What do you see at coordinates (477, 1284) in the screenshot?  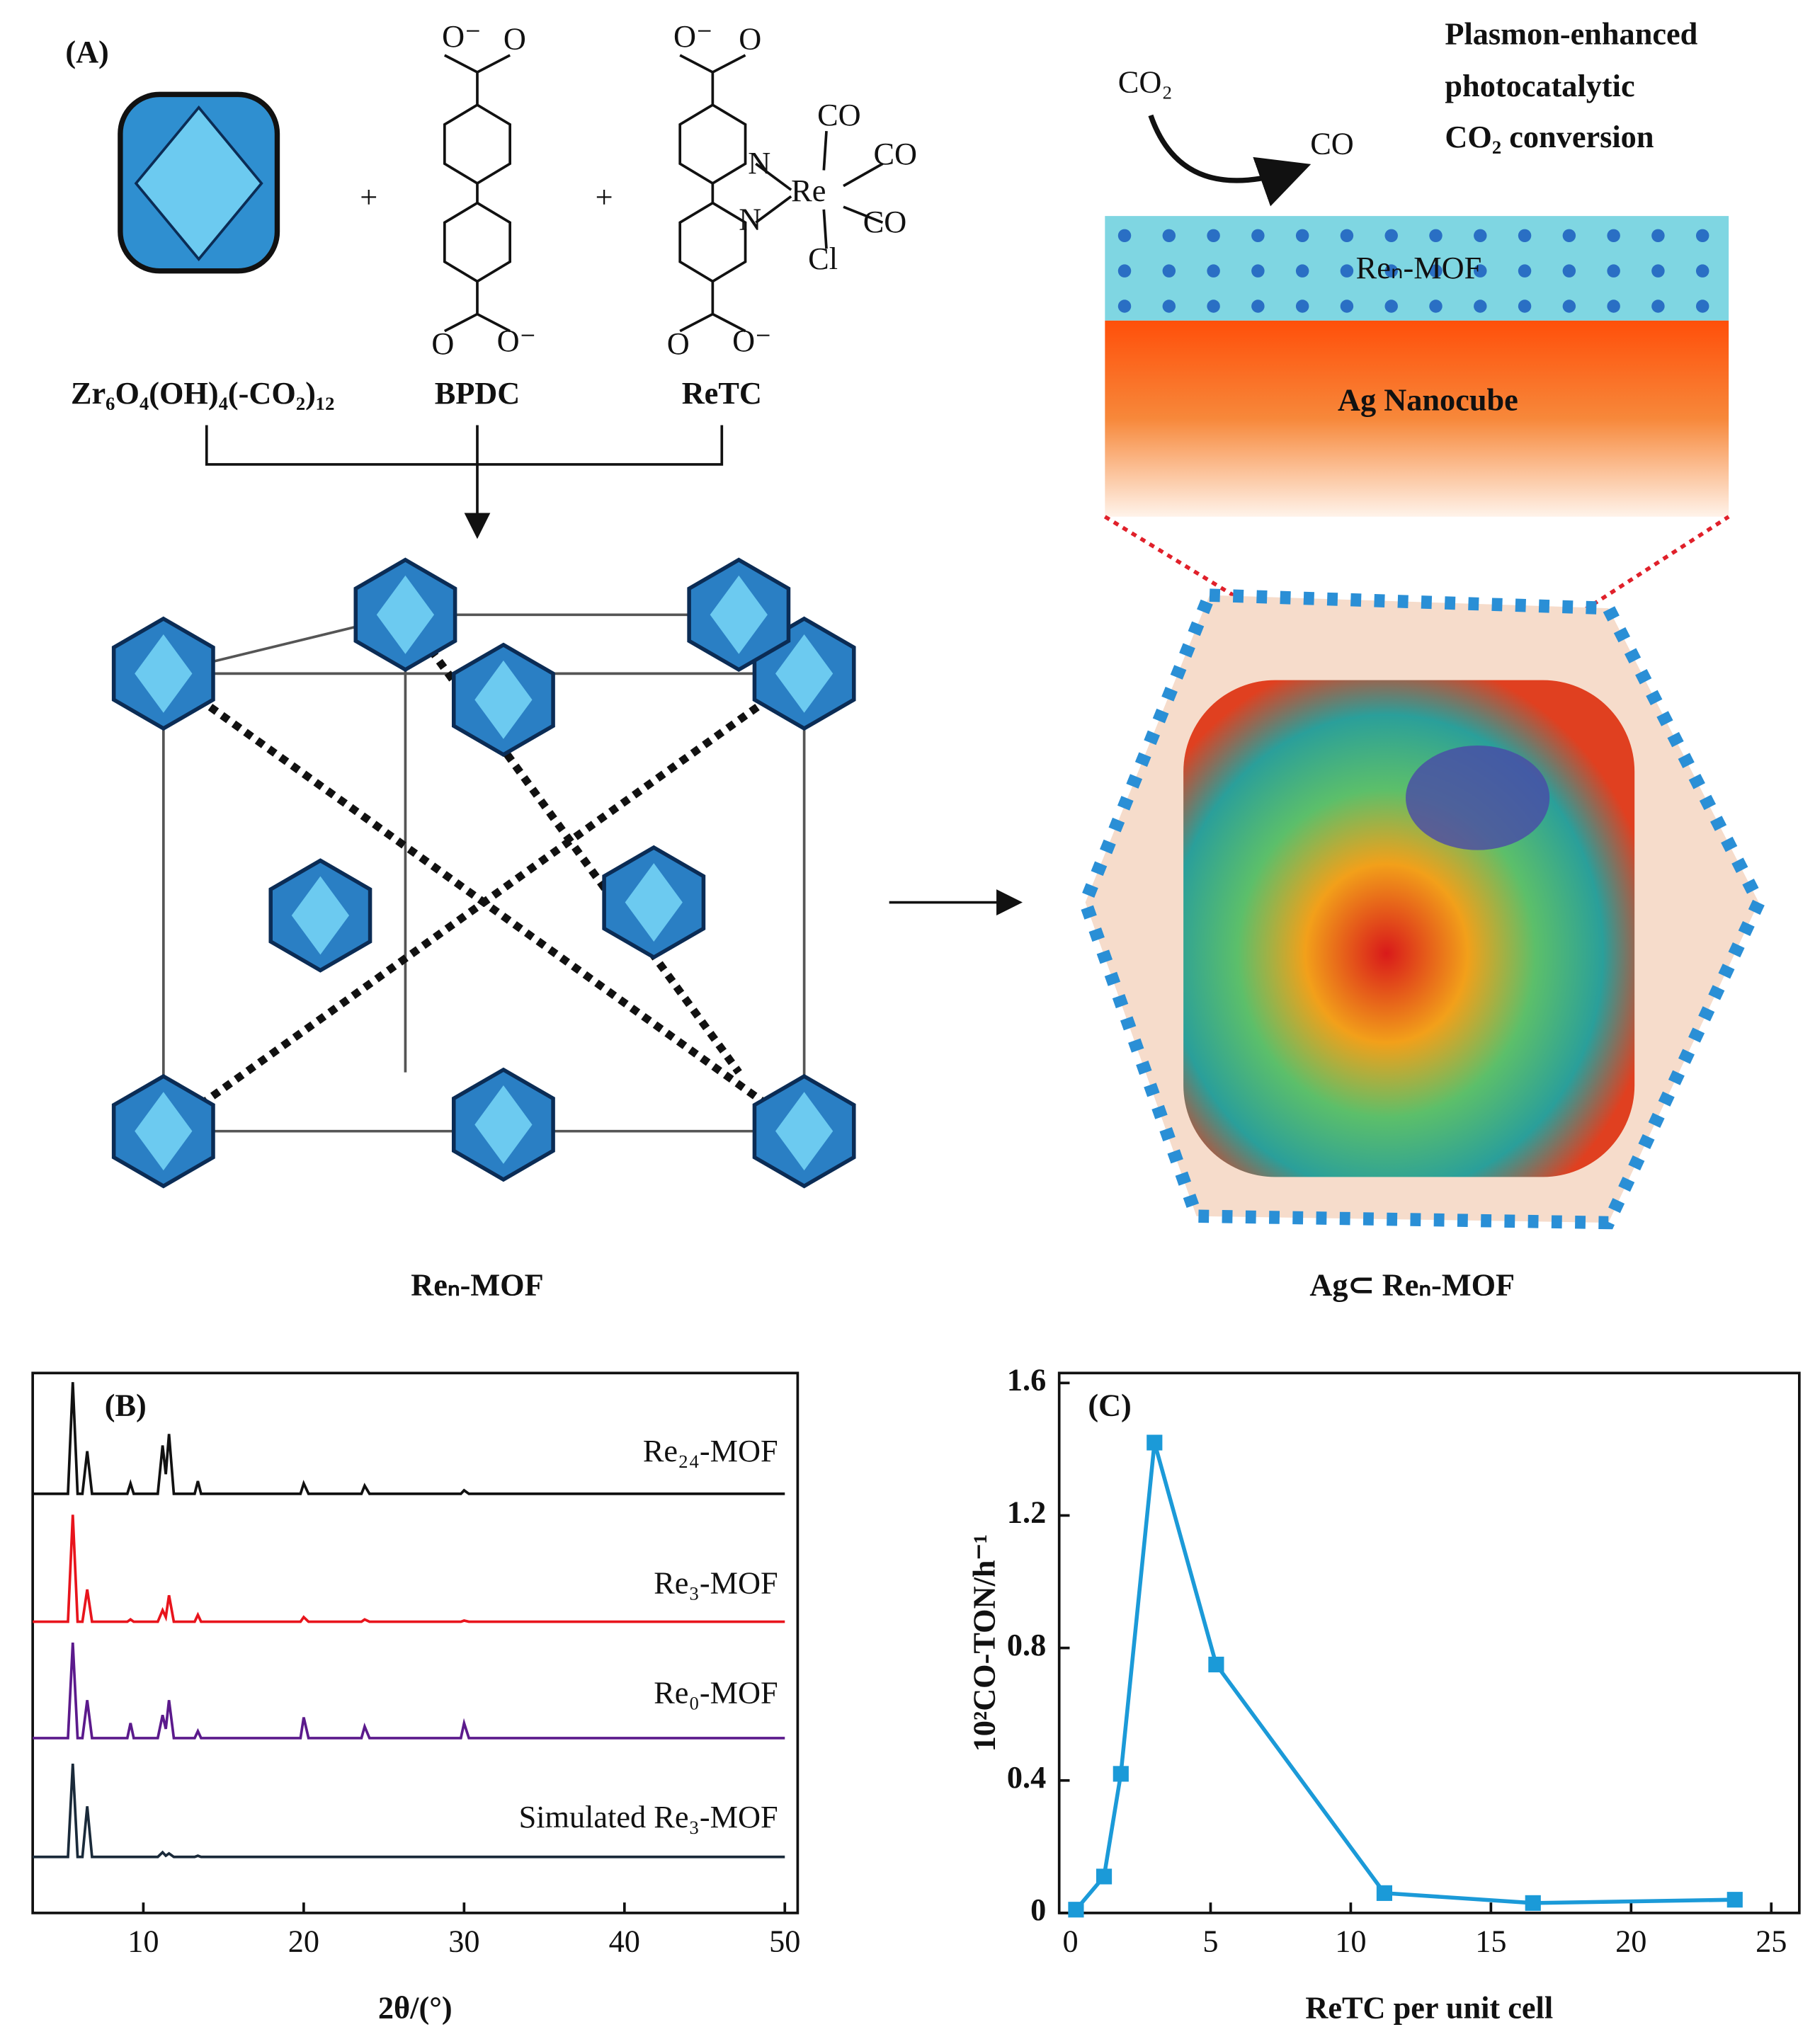 I see `caption: Reₙ-MOF` at bounding box center [477, 1284].